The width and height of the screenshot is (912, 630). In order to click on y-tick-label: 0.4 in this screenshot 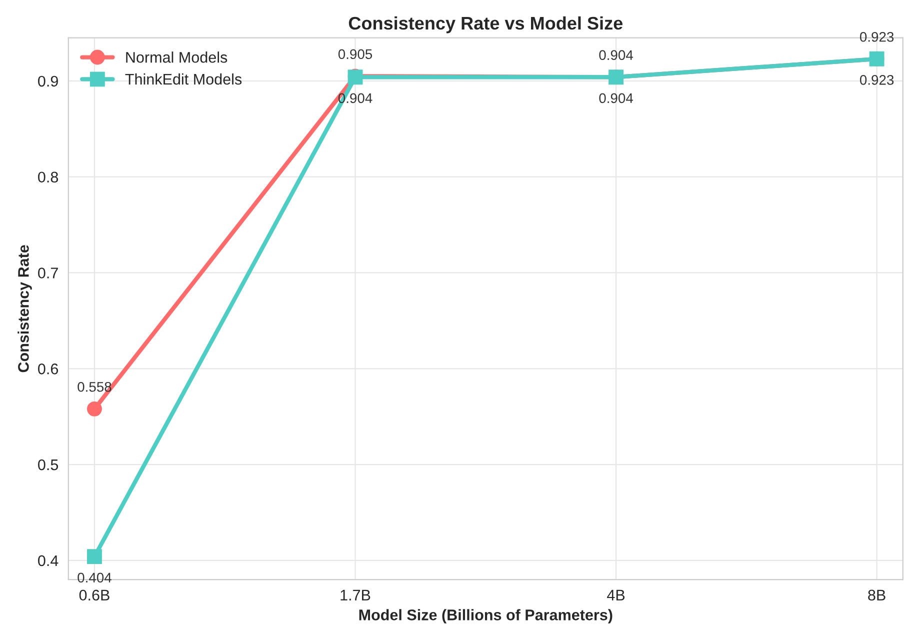, I will do `click(48, 560)`.